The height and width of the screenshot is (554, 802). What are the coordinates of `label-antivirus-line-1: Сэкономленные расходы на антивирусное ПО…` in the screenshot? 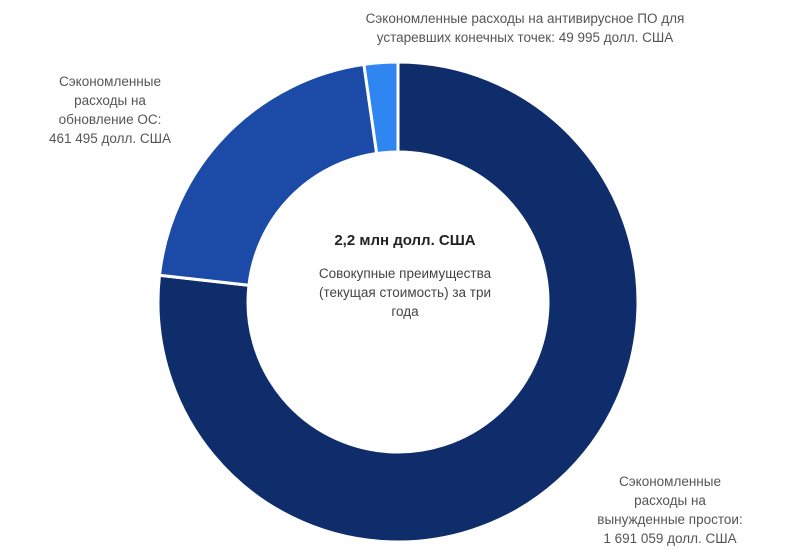 It's located at (525, 18).